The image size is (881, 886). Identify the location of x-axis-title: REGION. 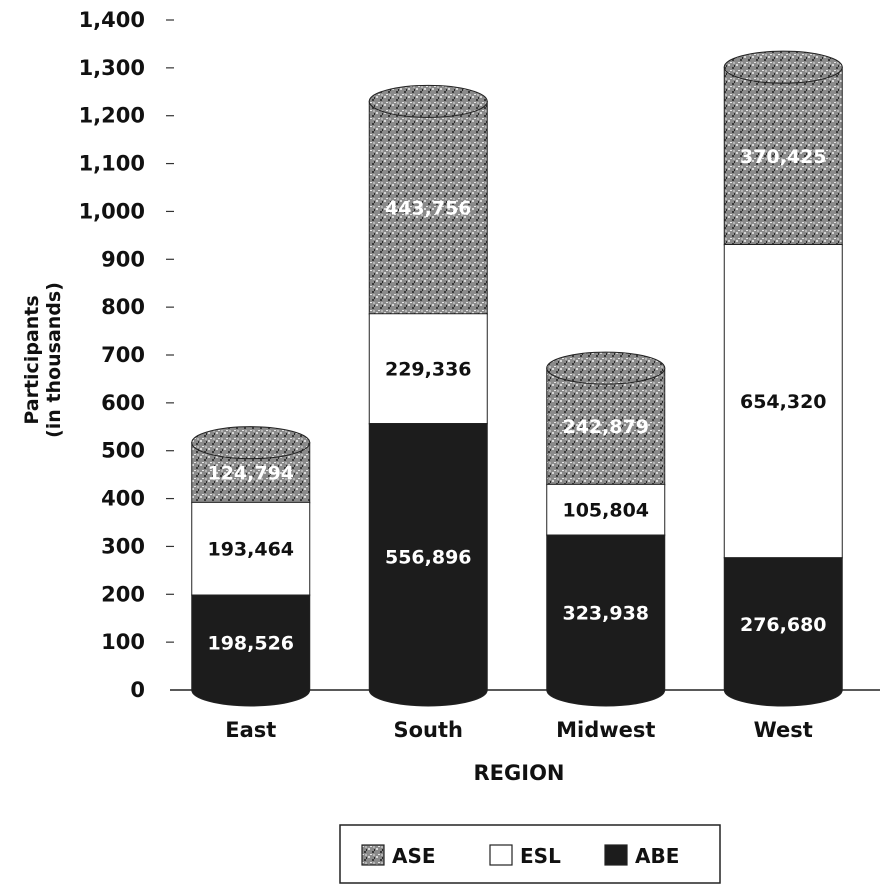
(519, 773).